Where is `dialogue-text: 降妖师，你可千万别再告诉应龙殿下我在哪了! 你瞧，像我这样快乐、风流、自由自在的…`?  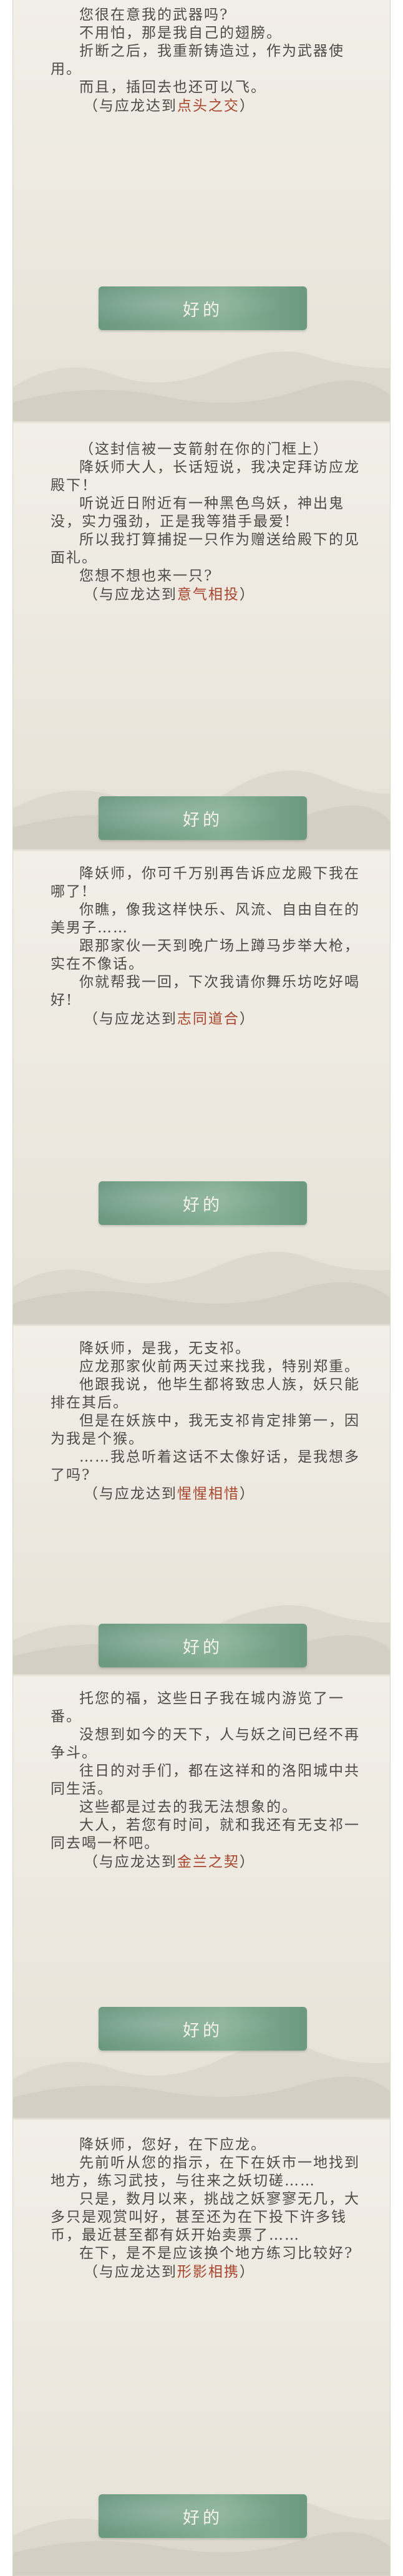
dialogue-text: 降妖师，你可千万别再告诉应龙殿下我在哪了! 你瞧，像我这样快乐、风流、自由自在的… is located at coordinates (213, 946).